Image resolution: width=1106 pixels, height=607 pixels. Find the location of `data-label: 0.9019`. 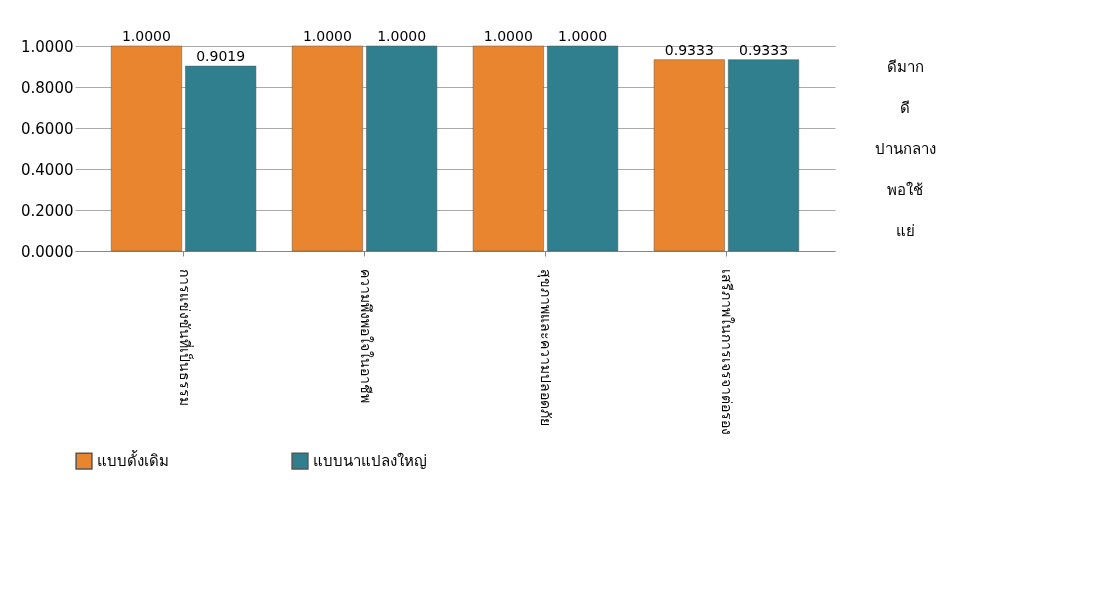

data-label: 0.9019 is located at coordinates (221, 56).